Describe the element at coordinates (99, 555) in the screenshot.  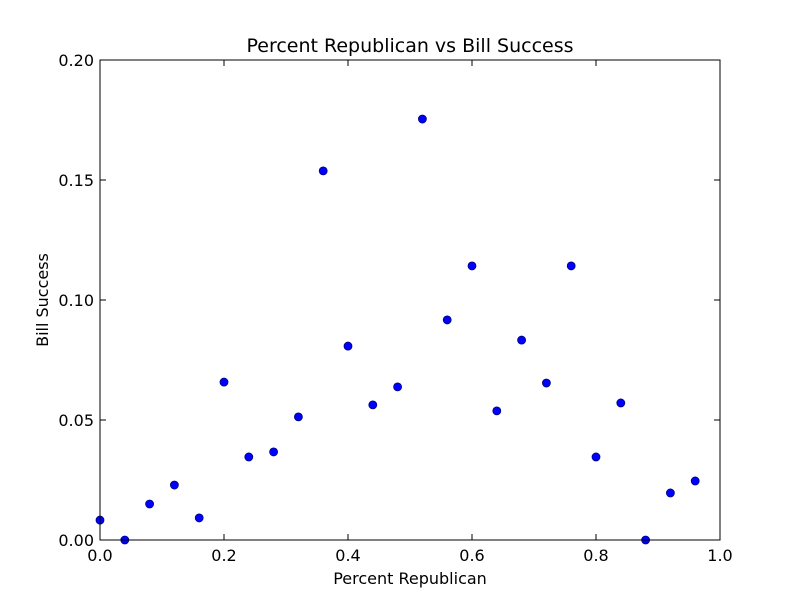
I see `x-tick-label: 0.0` at that location.